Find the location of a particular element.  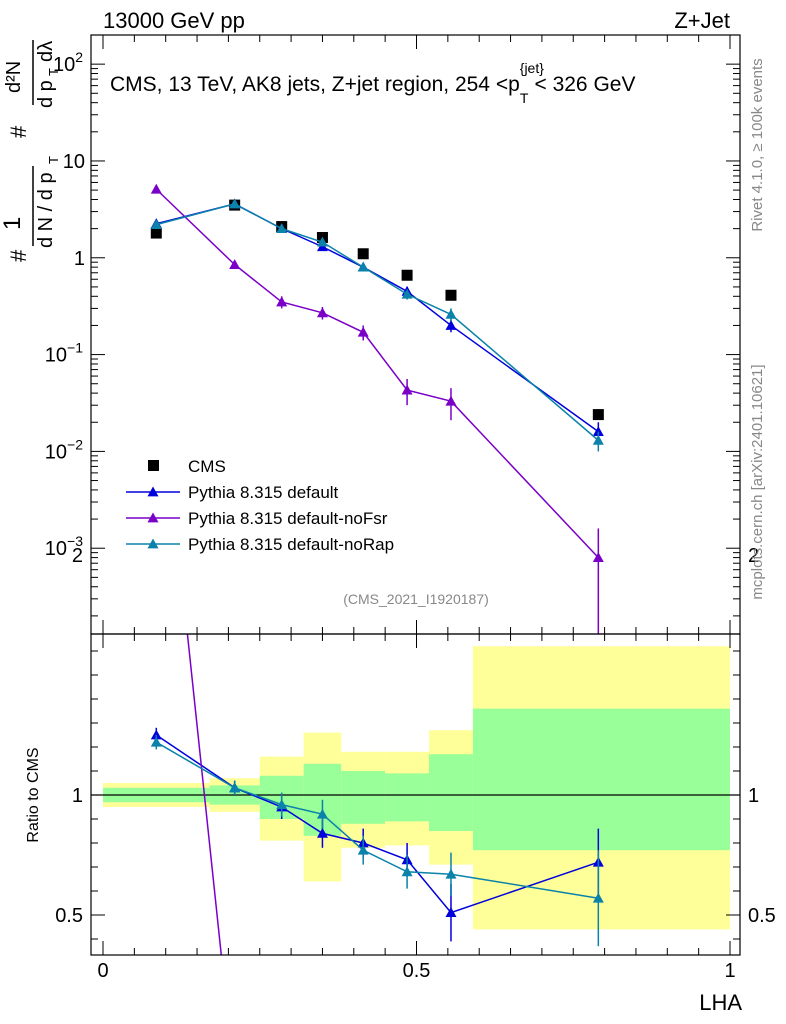

svg-text: d²N is located at coordinates (14, 77).